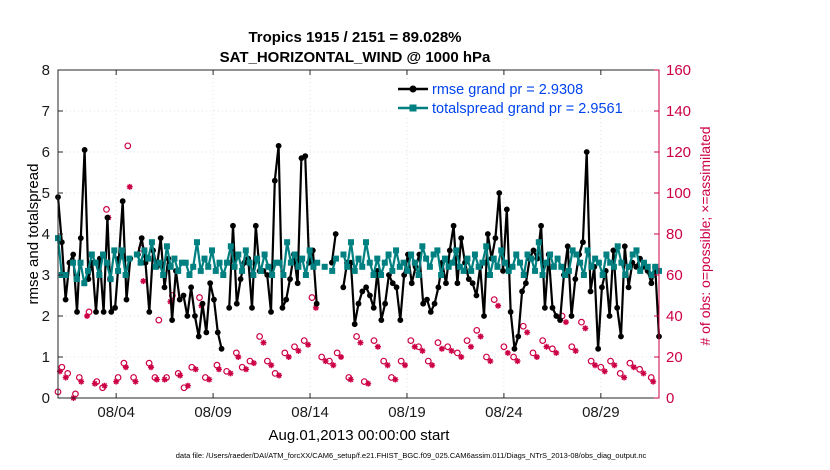  Describe the element at coordinates (355, 57) in the screenshot. I see `chart-subtitle: SAT_HORIZONTAL_WIND @ 1000 hPa` at that location.